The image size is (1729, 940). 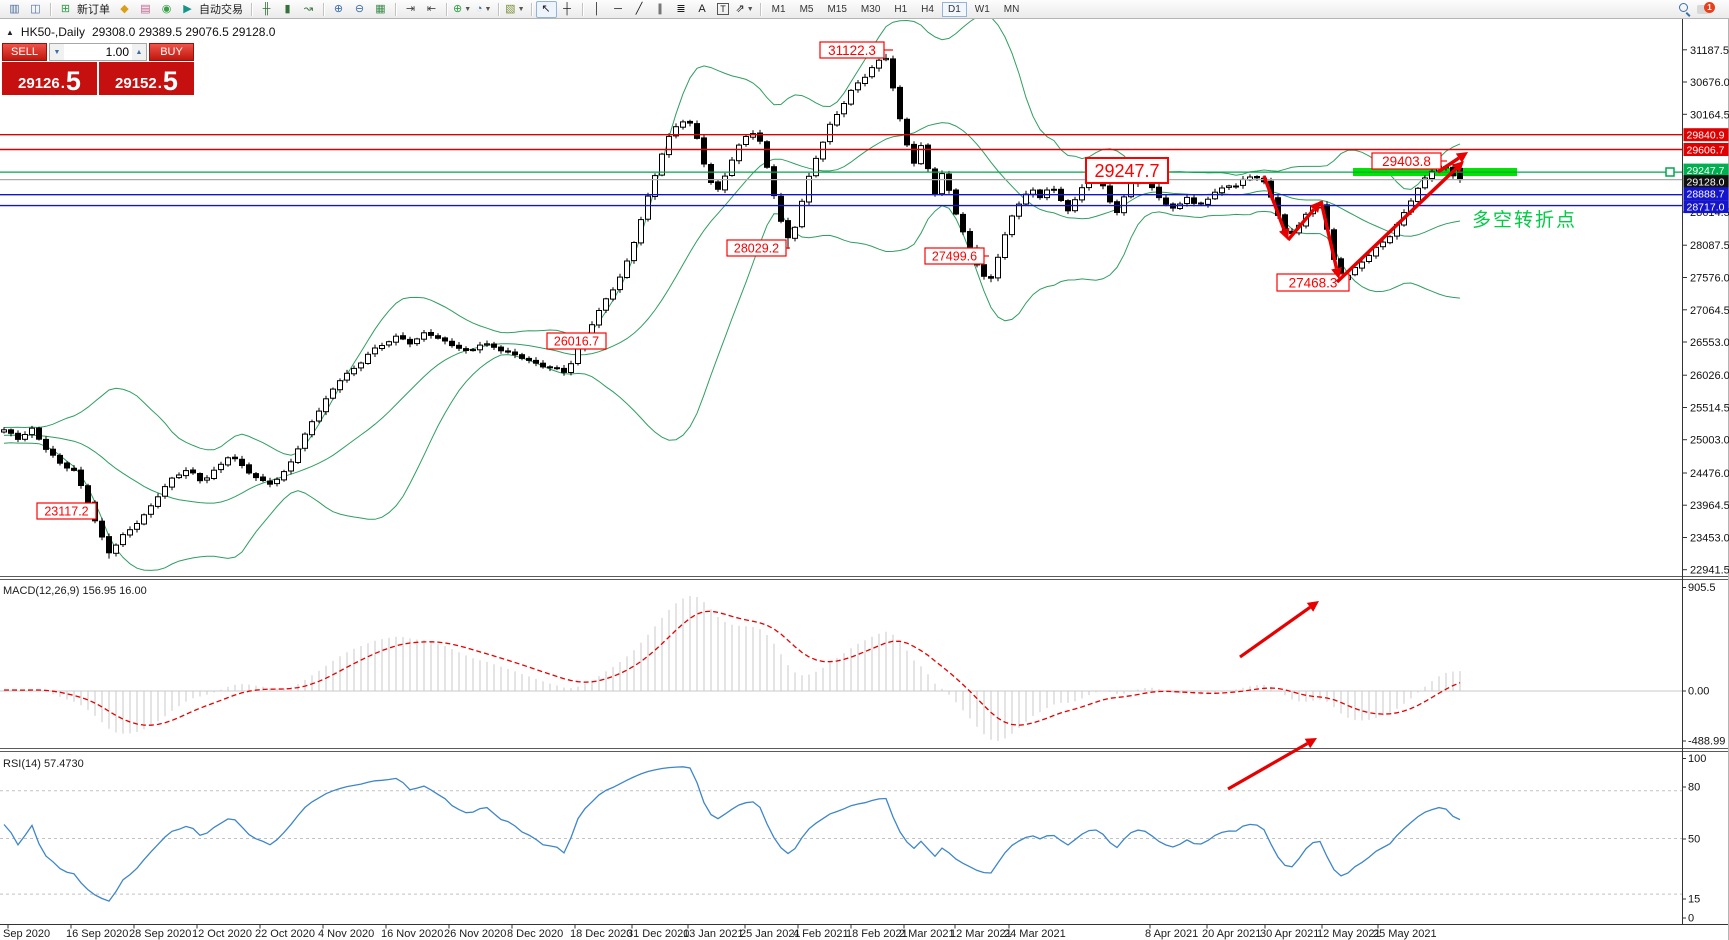 I want to click on chart-shift-icon: ⇥, so click(x=410, y=9).